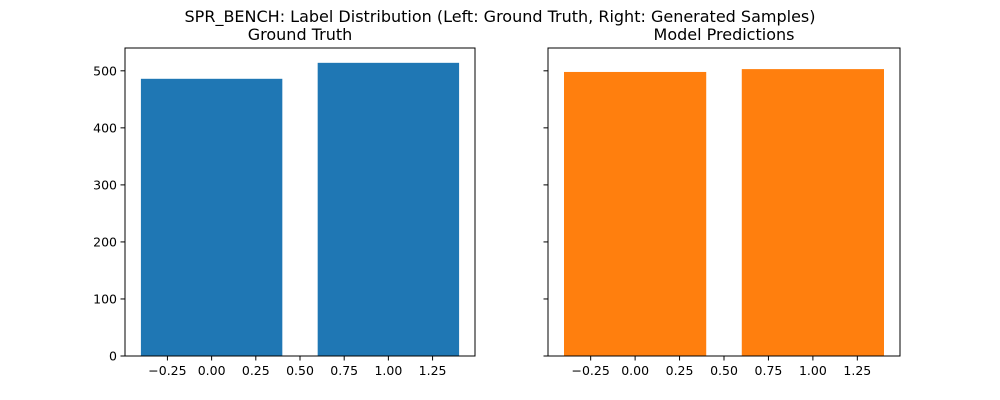 This screenshot has height=400, width=1000. I want to click on y-tick-label: 0, so click(113, 356).